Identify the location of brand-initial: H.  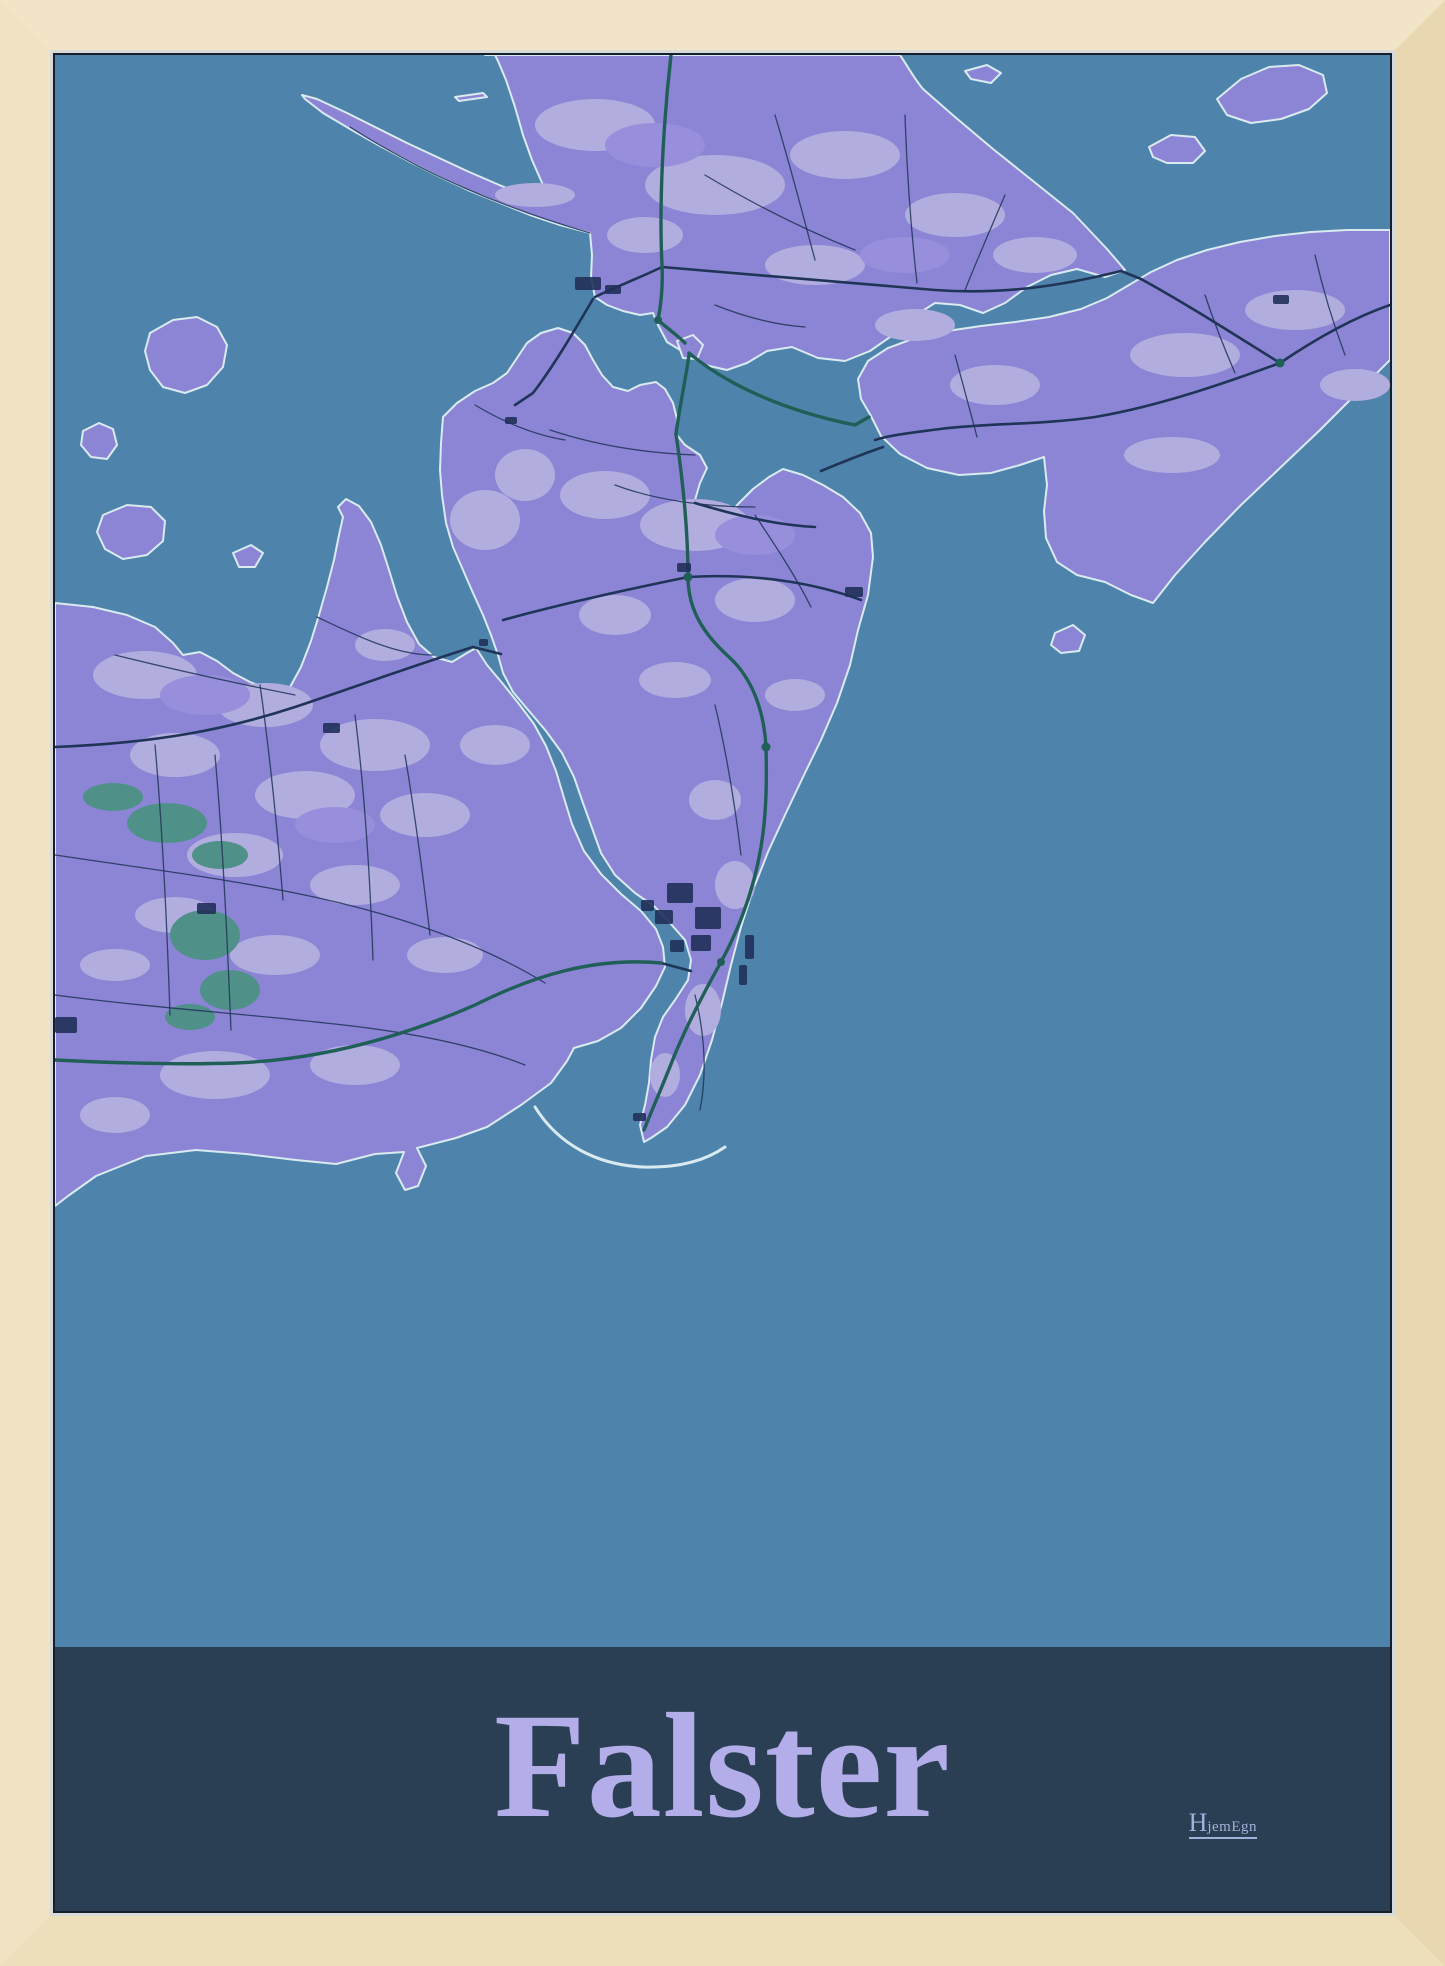
(1198, 1822).